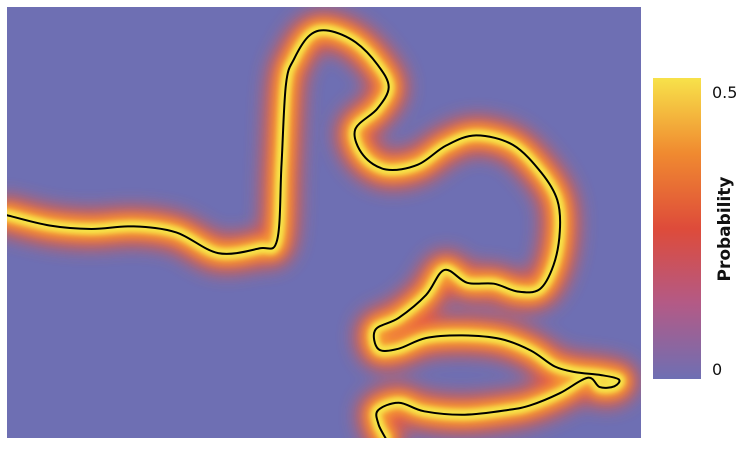 This screenshot has height=451, width=742. I want to click on colorbar-title: Probability, so click(725, 228).